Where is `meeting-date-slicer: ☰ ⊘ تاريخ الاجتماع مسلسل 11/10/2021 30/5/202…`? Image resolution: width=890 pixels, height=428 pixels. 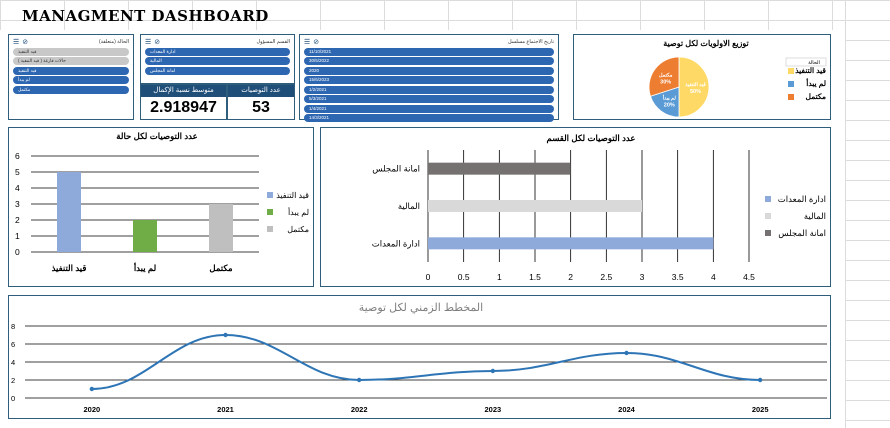
meeting-date-slicer: ☰ ⊘ تاريخ الاجتماع مسلسل 11/10/2021 30/5/202… is located at coordinates (429, 78).